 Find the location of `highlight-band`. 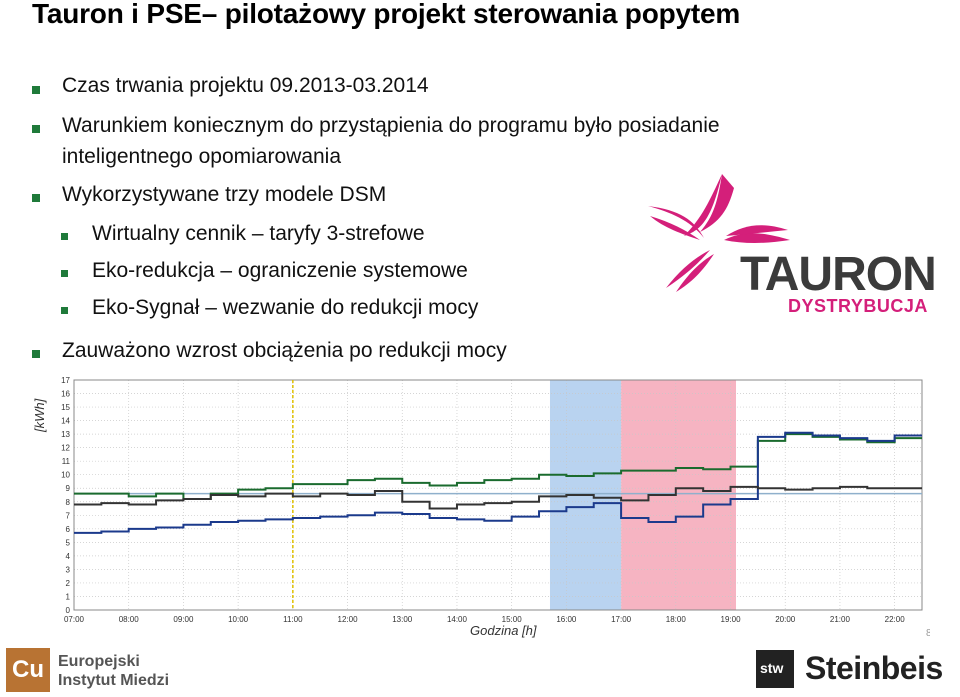

highlight-band is located at coordinates (678, 495).